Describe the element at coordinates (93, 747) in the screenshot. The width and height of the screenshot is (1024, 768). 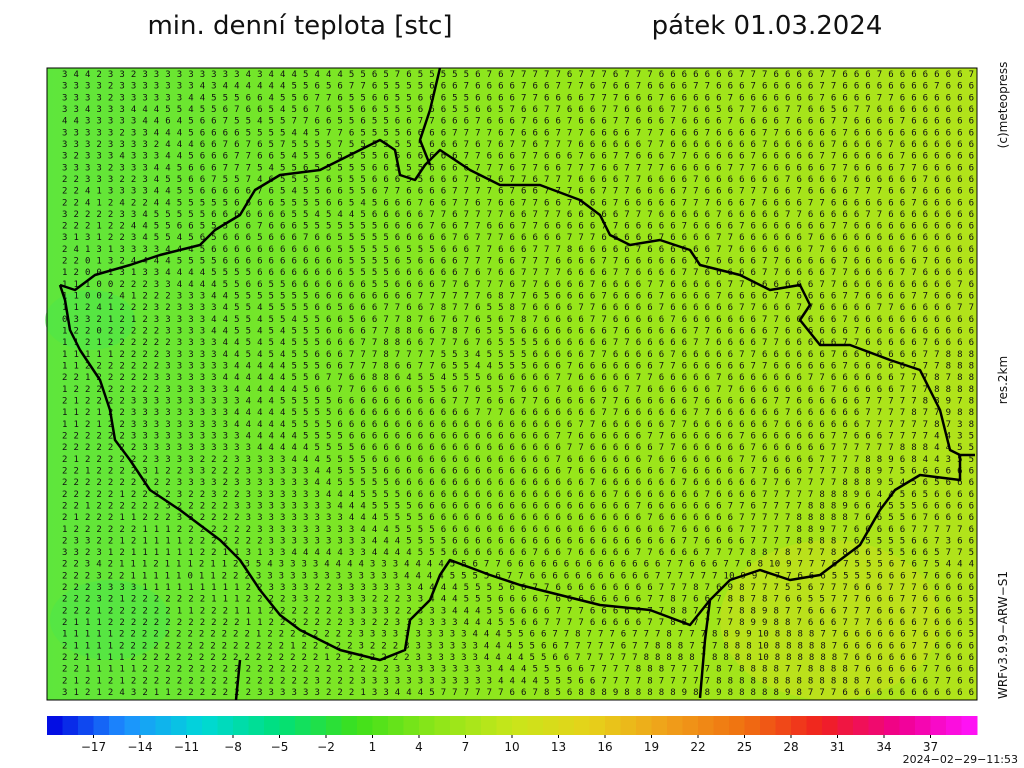
I see `colorbar-tick-label: −17` at that location.